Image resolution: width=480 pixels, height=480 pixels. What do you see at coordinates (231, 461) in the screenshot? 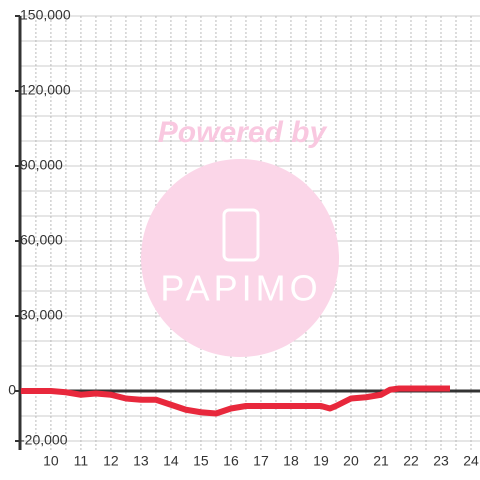
I see `x-tick-label: 16` at bounding box center [231, 461].